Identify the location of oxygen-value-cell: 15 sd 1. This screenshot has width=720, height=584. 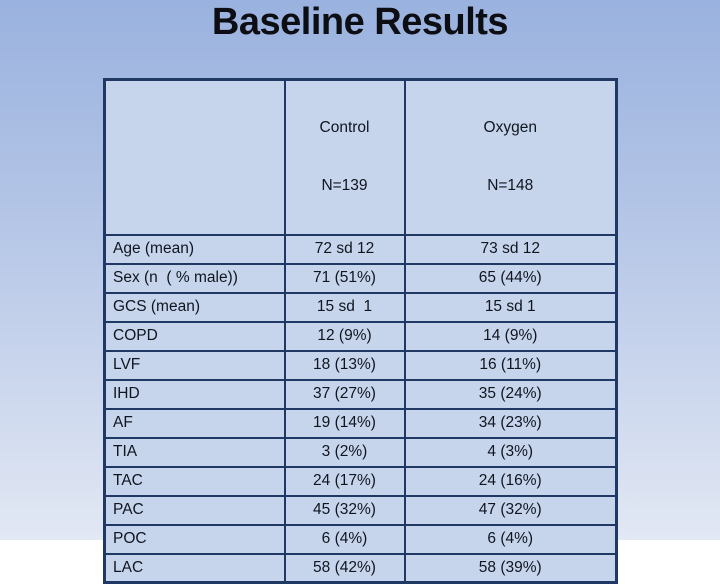
(510, 307).